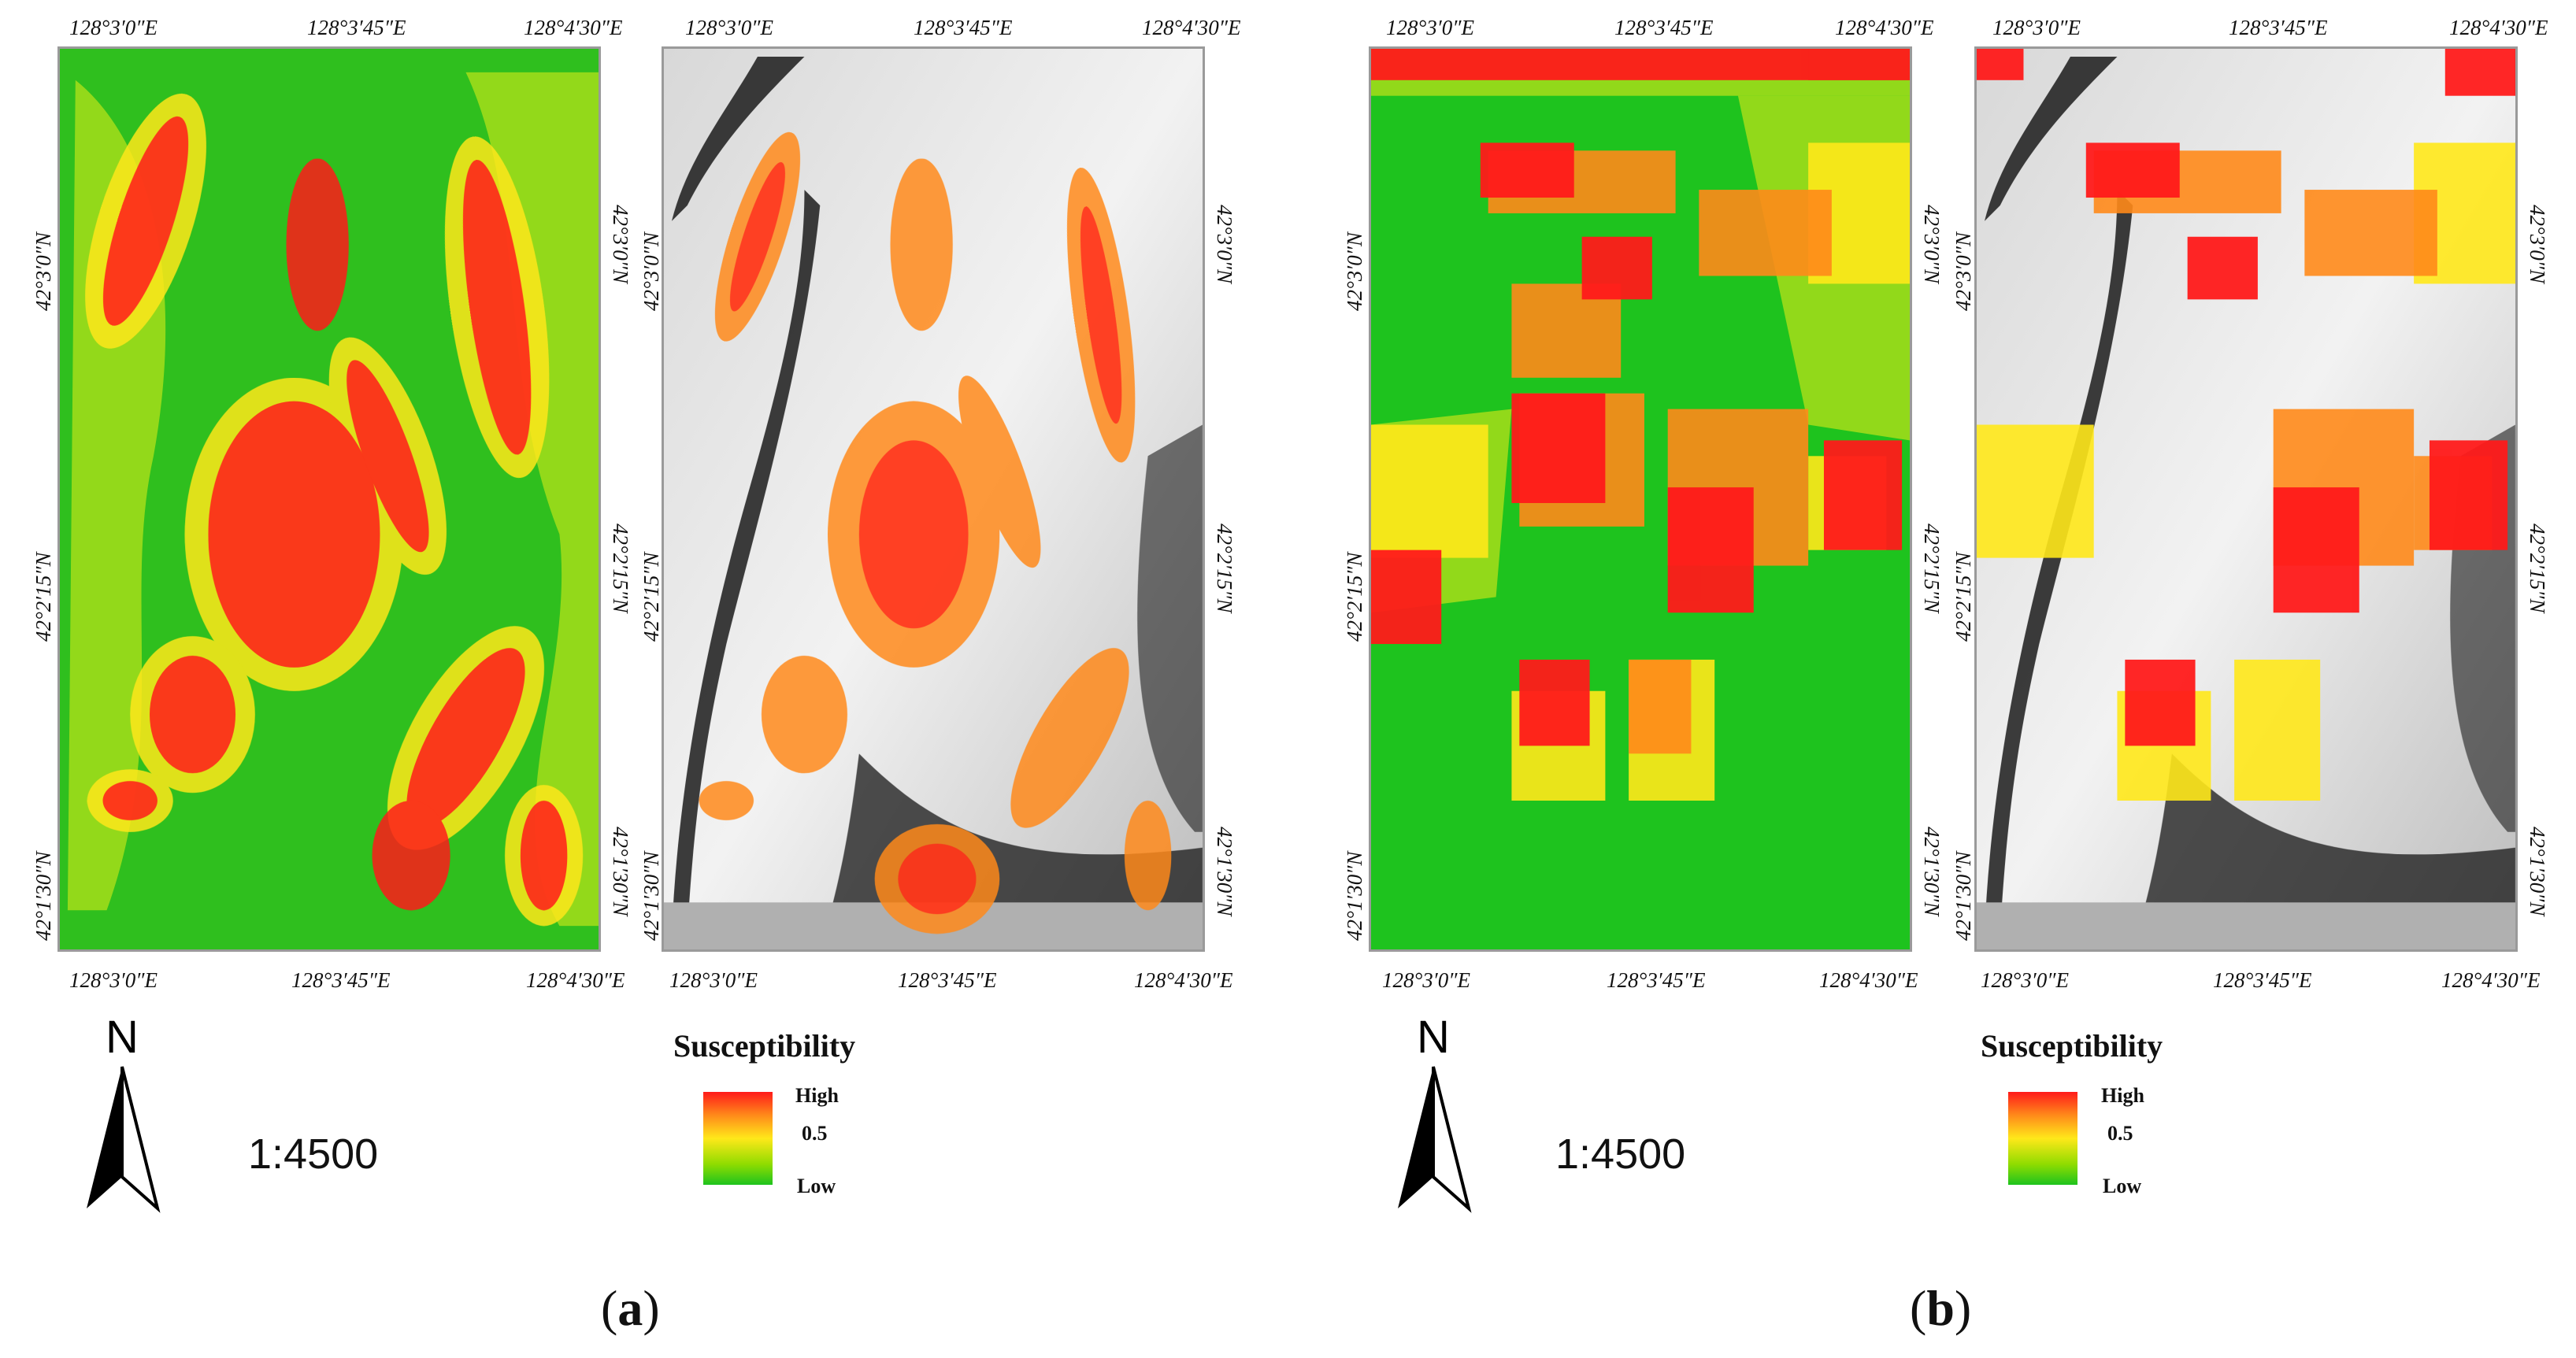  I want to click on lat-label-right-south-4: 42°1′30″N, so click(2537, 871).